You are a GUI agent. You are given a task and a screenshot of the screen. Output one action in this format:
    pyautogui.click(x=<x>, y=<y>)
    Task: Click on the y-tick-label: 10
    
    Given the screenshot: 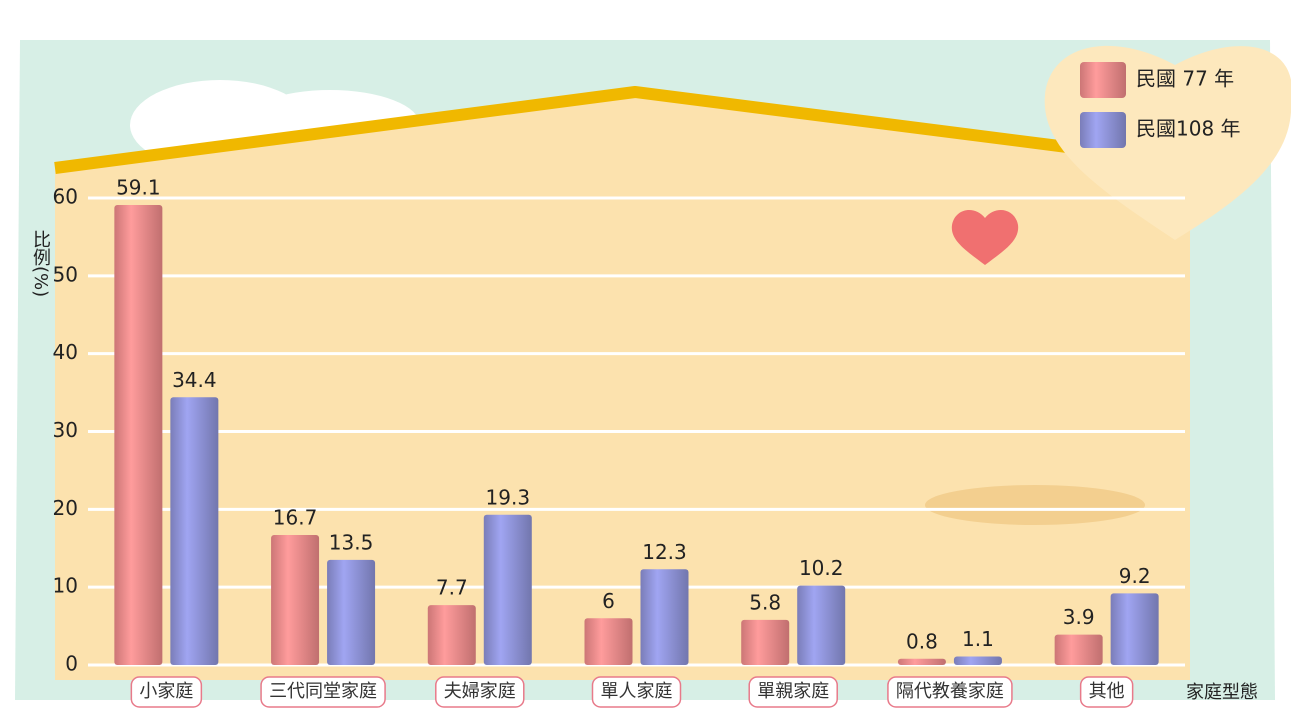 What is the action you would take?
    pyautogui.click(x=65, y=586)
    